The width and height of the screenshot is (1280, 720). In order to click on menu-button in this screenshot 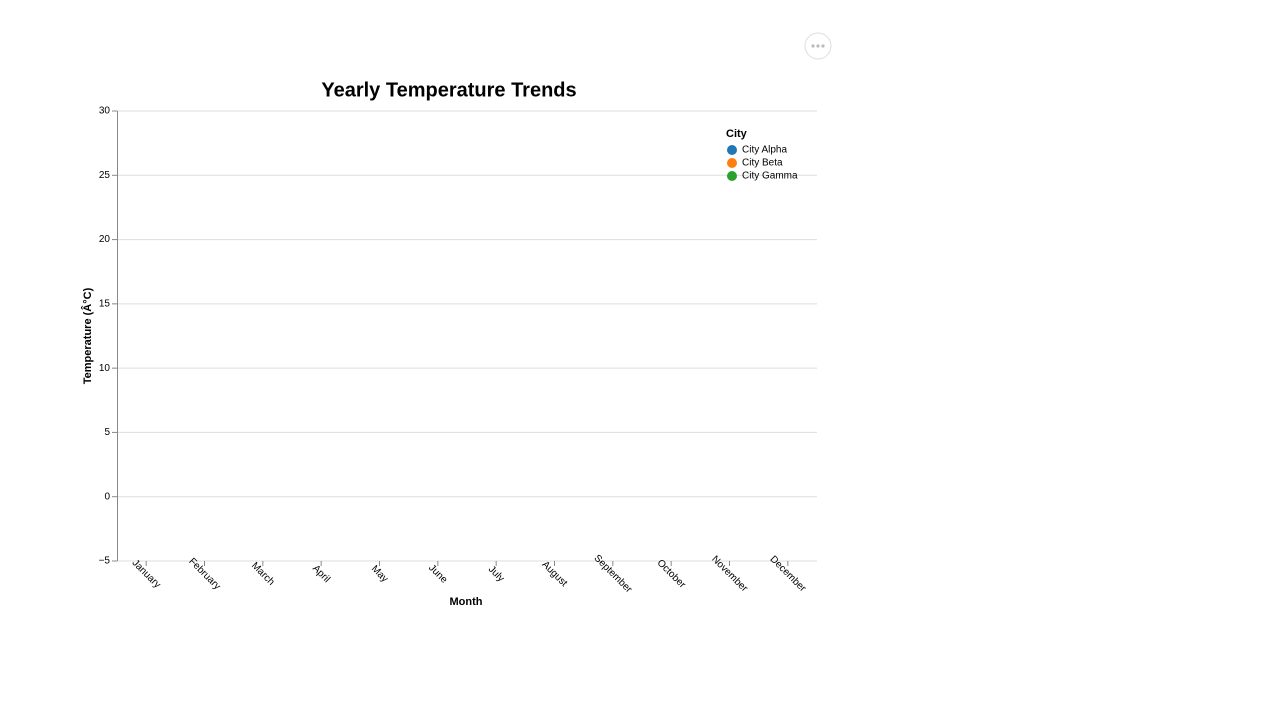, I will do `click(818, 46)`.